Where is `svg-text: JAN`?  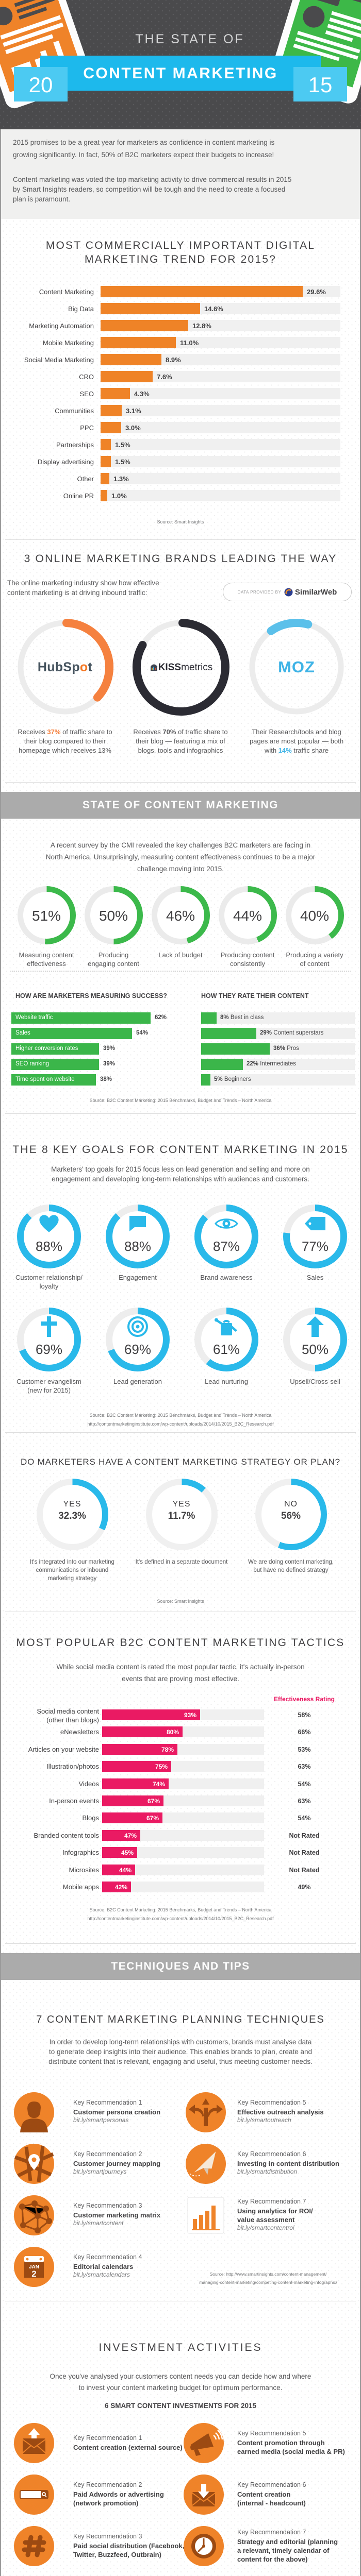 svg-text: JAN is located at coordinates (34, 2267).